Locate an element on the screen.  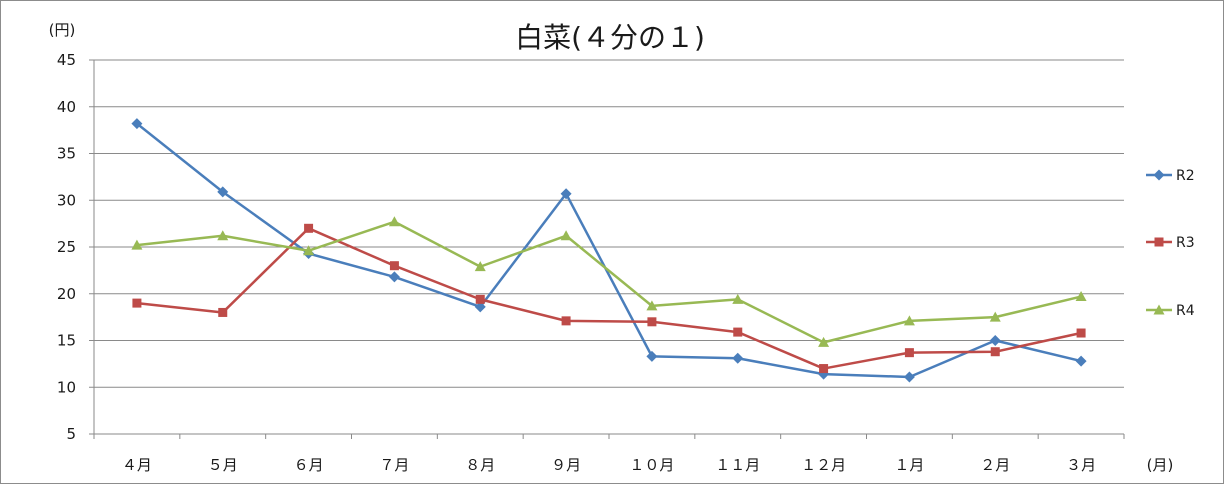
x-tick-label: ５月 is located at coordinates (223, 465).